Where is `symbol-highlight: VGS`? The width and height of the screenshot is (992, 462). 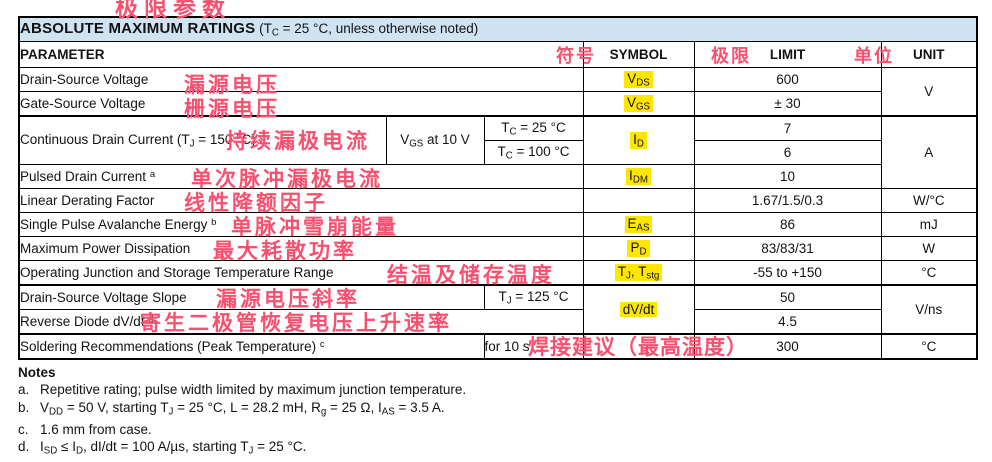
symbol-highlight: VGS is located at coordinates (638, 103).